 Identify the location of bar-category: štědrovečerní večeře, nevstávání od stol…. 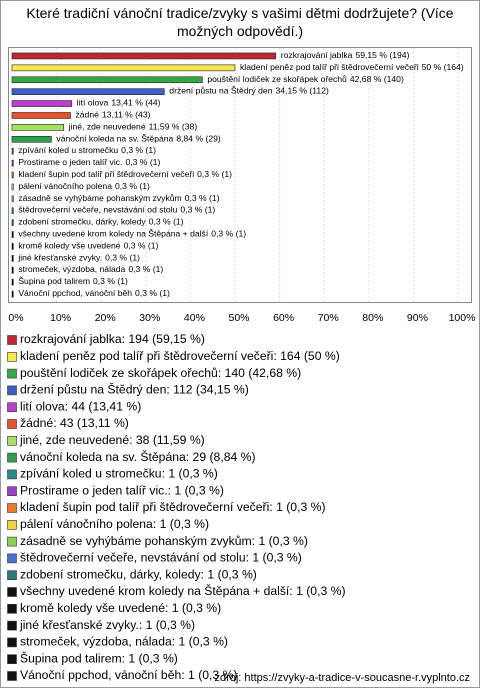
(97, 210).